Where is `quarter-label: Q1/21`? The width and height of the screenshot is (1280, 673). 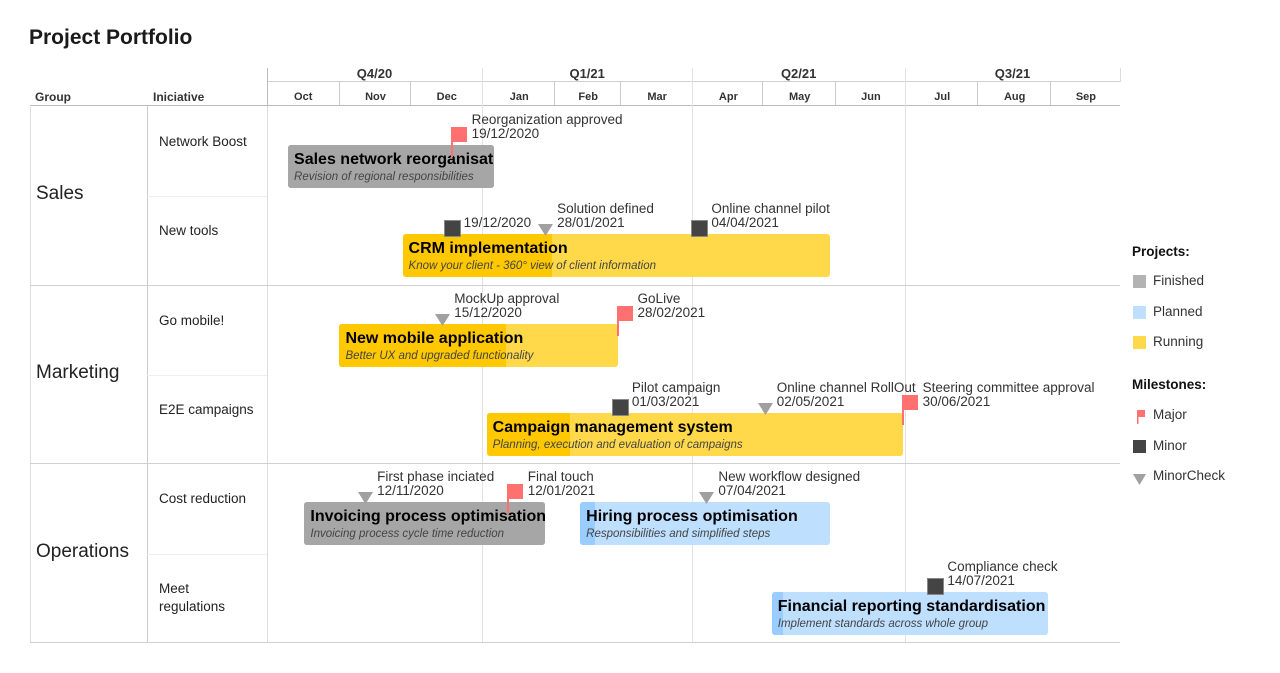 quarter-label: Q1/21 is located at coordinates (587, 73).